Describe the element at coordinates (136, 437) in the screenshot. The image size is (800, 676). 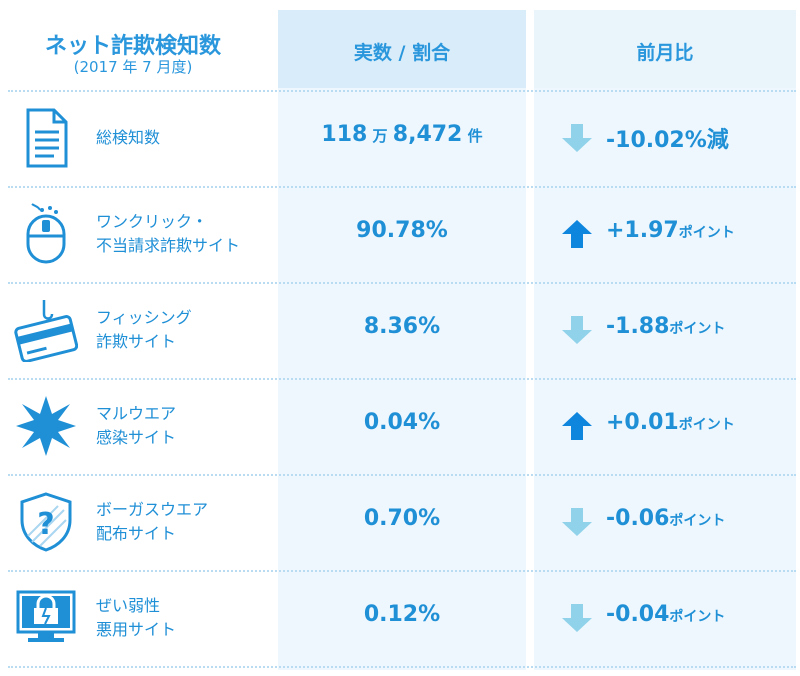
I see `row-label-line: 感染サイト` at that location.